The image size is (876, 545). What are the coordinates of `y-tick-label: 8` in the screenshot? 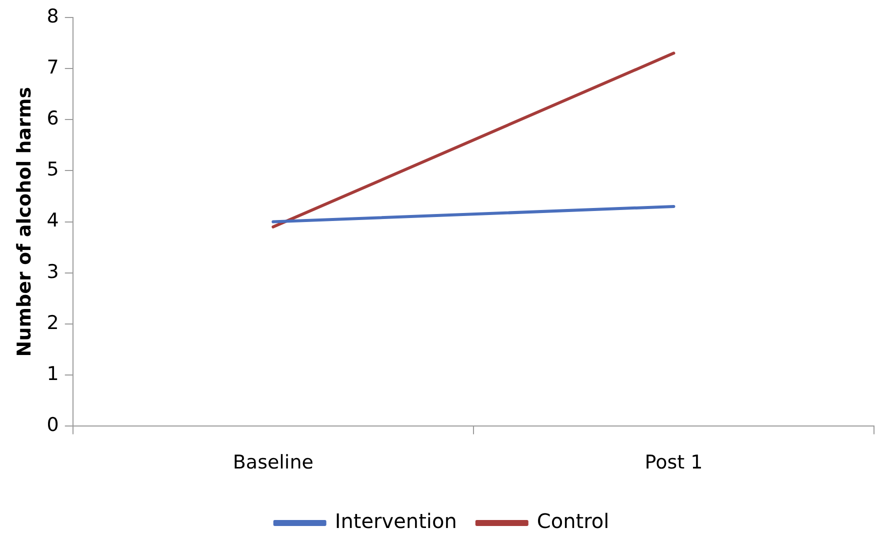 It's located at (52, 16).